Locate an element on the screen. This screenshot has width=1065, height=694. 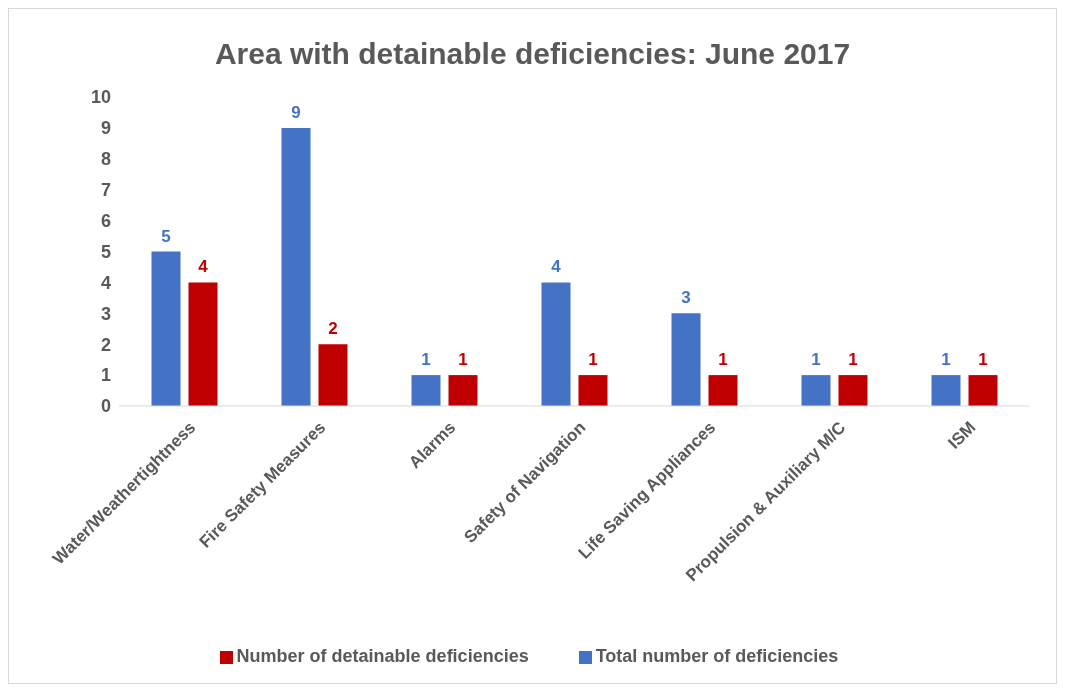
y-tick-label: 8 is located at coordinates (105, 159).